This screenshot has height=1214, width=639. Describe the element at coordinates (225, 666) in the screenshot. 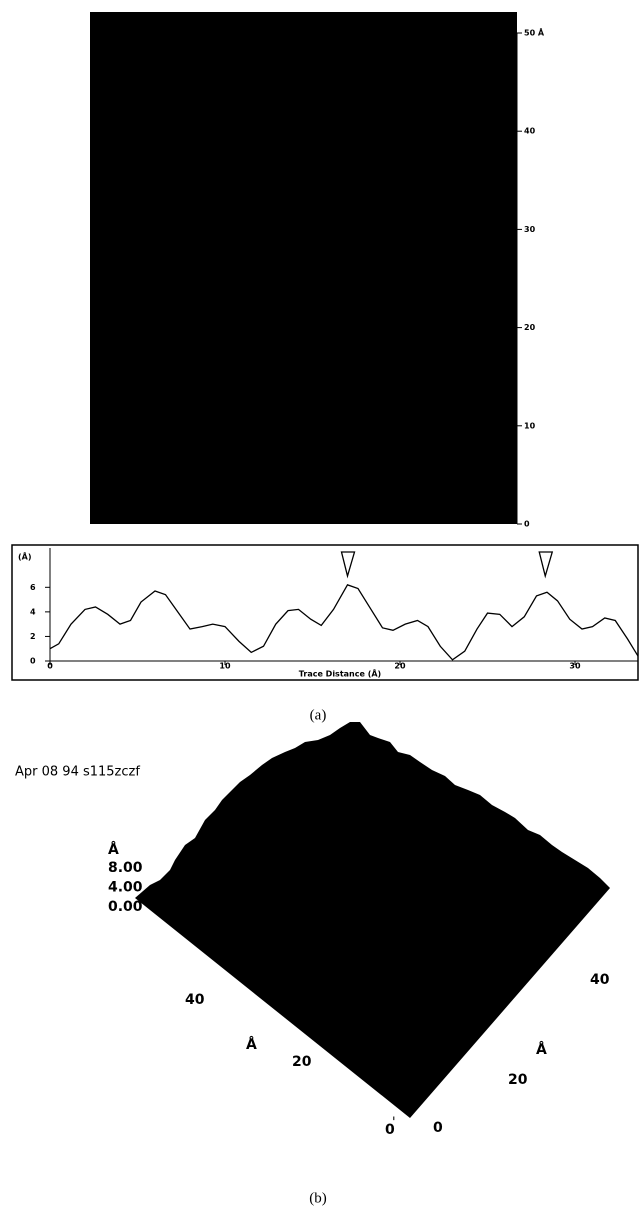

I see `x-tick-label: 10` at that location.